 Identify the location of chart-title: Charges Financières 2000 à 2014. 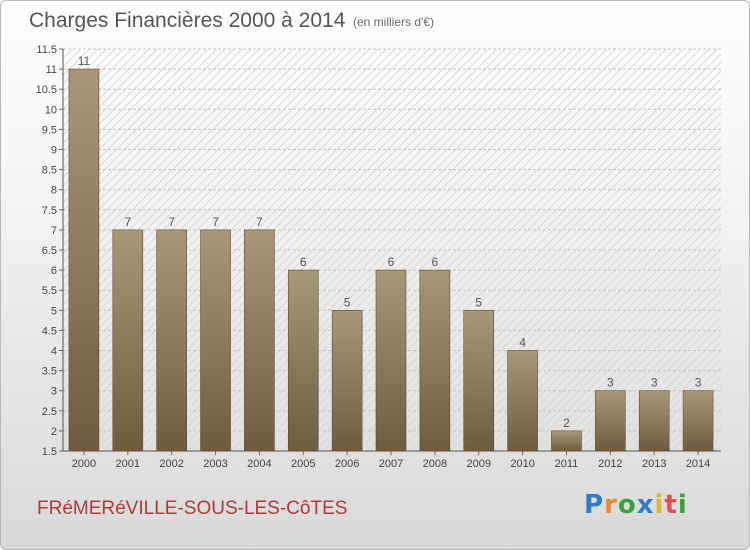
(187, 20).